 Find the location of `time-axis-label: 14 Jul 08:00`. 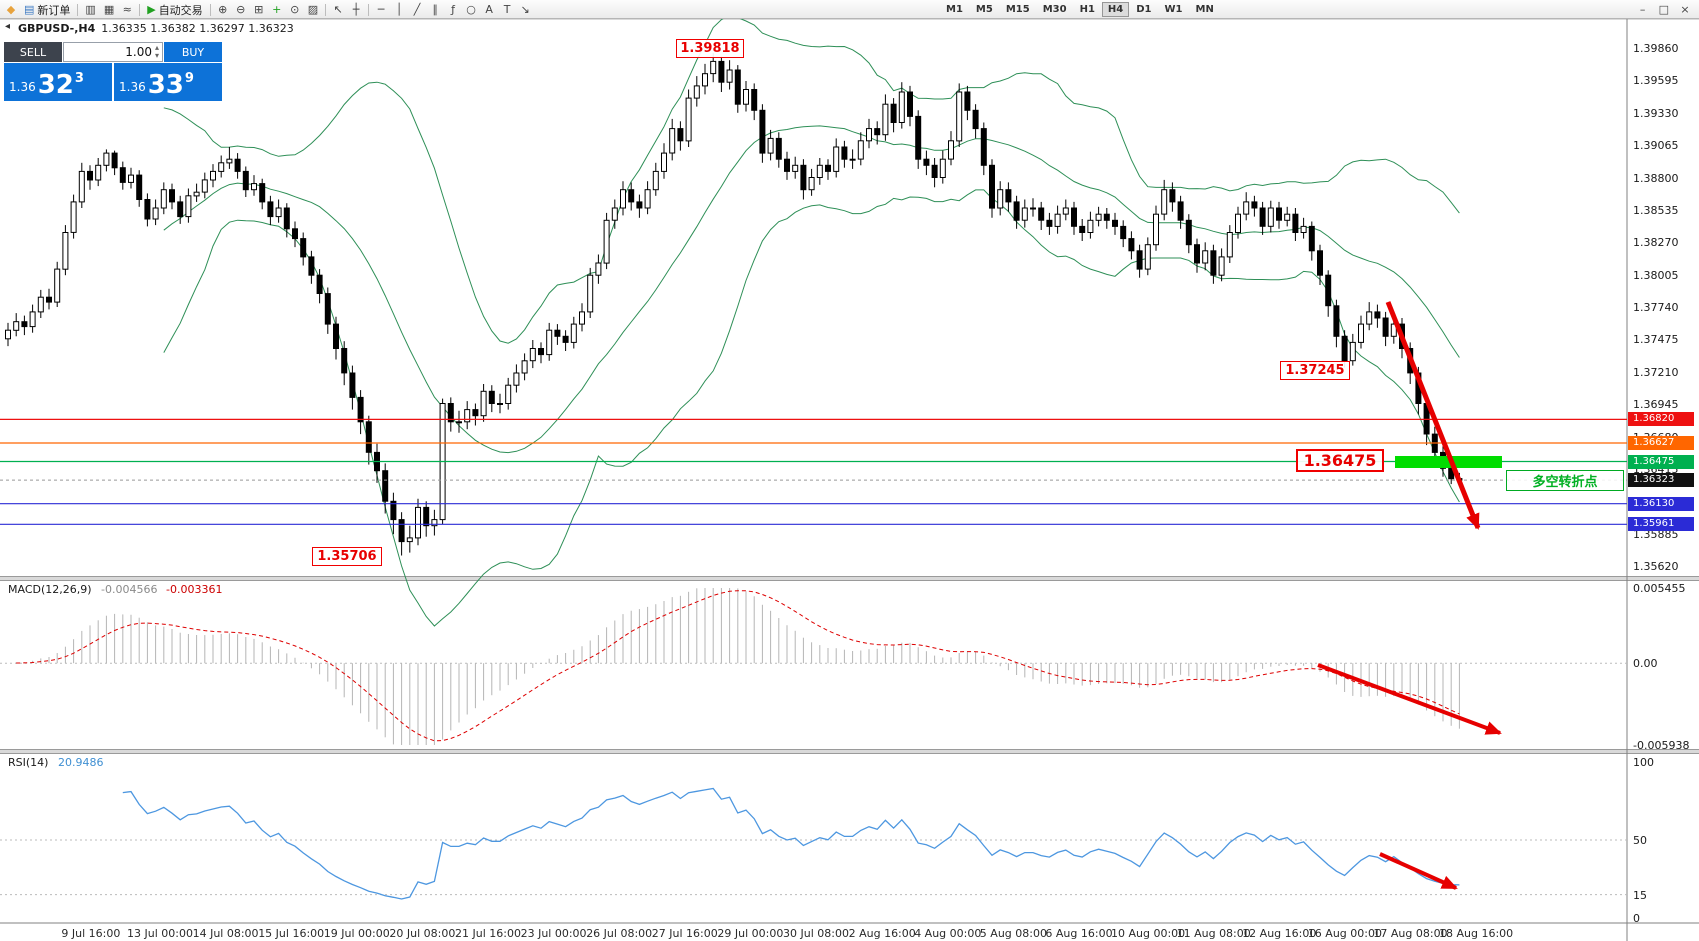

time-axis-label: 14 Jul 08:00 is located at coordinates (225, 933).